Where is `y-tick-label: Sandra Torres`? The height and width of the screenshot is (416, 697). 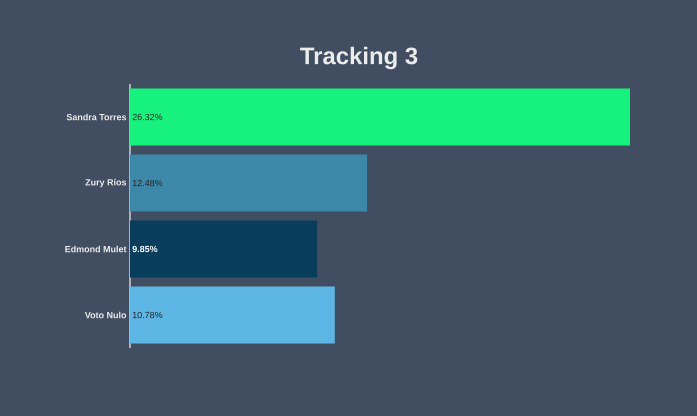
y-tick-label: Sandra Torres is located at coordinates (96, 117).